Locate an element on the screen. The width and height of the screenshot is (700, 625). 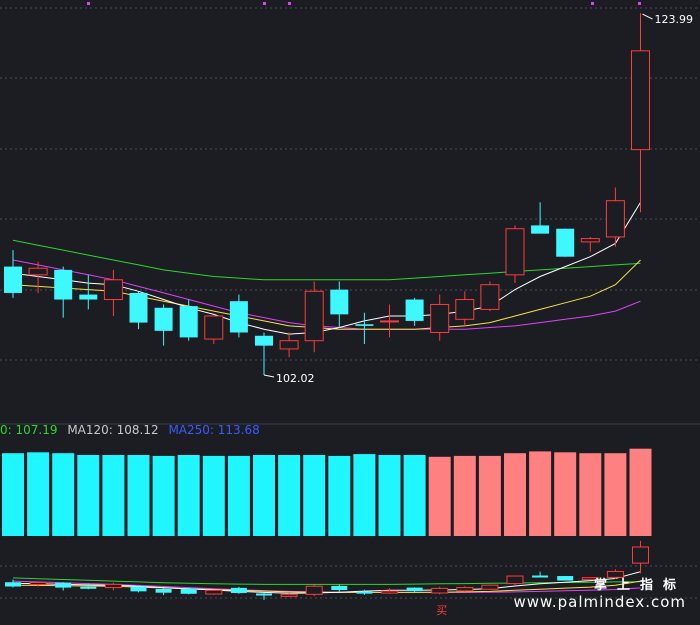
low-label: 102.02 is located at coordinates (295, 378).